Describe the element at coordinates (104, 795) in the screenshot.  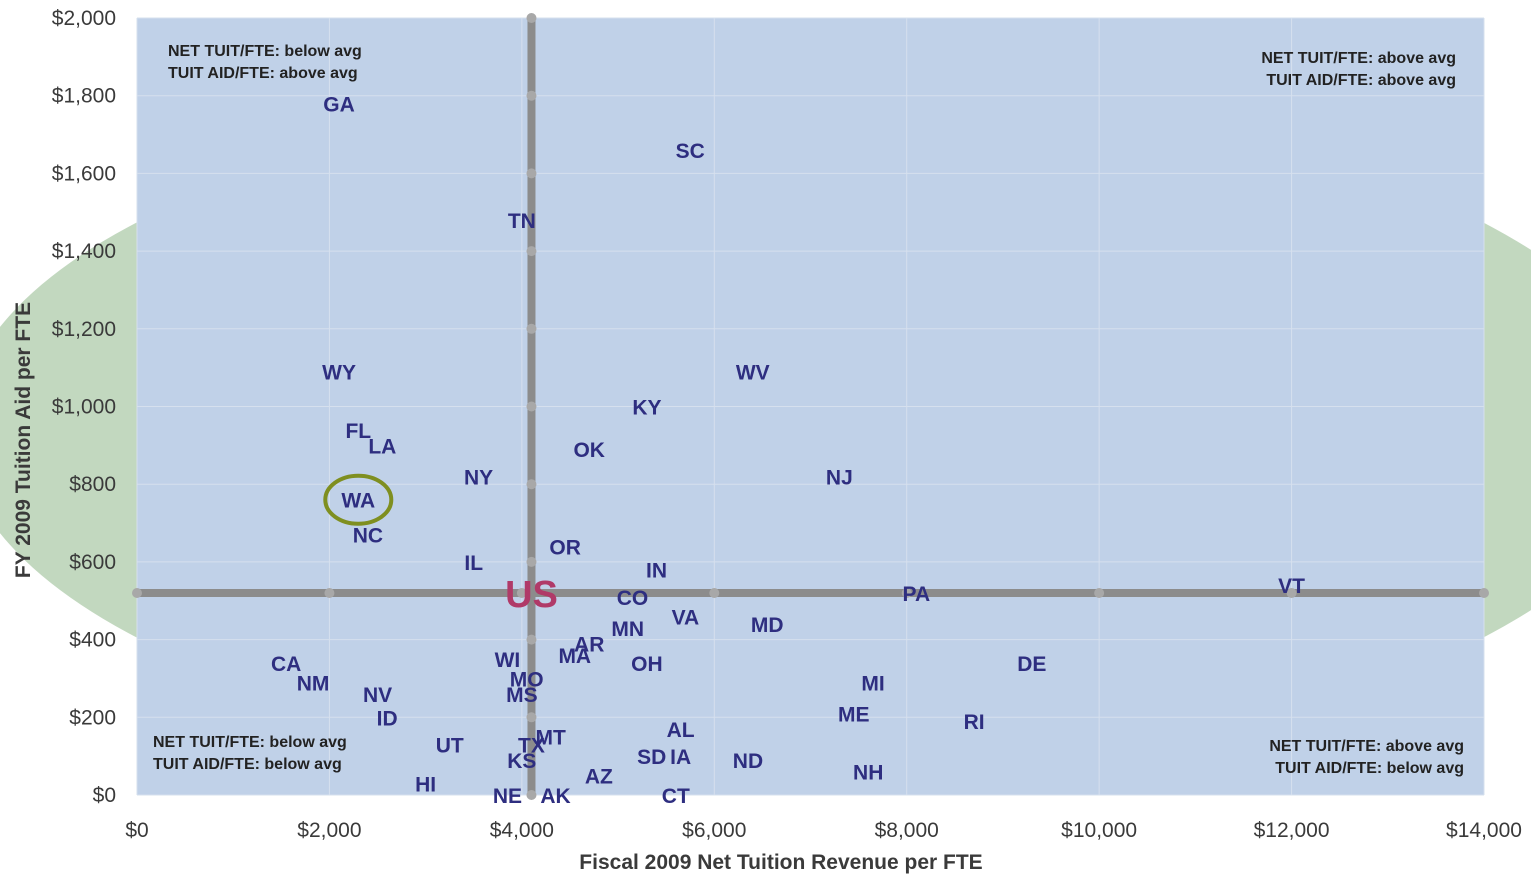
I see `y-tick-label: $0` at that location.